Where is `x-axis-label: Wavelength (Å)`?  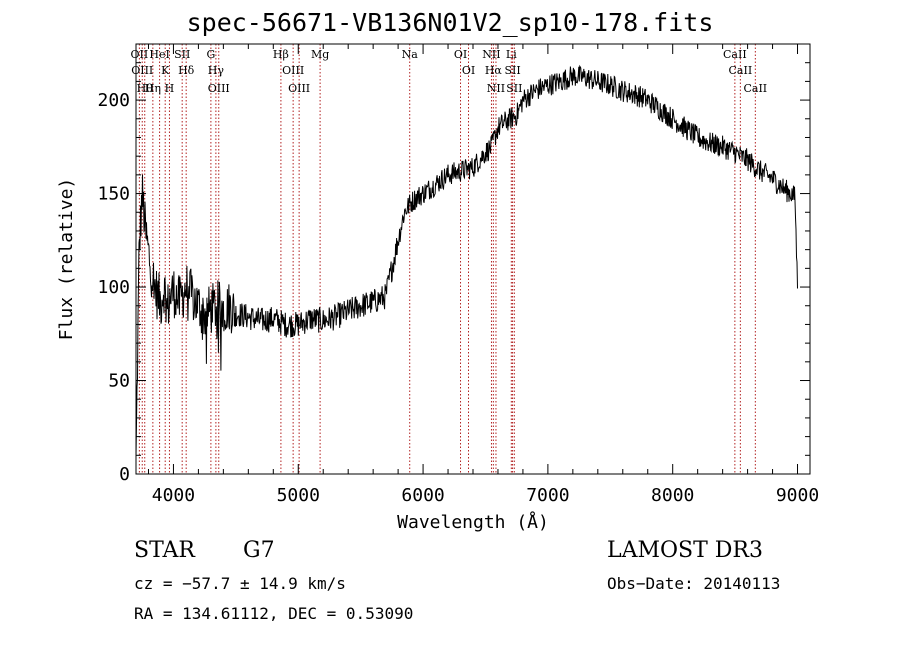 x-axis-label: Wavelength (Å) is located at coordinates (473, 522).